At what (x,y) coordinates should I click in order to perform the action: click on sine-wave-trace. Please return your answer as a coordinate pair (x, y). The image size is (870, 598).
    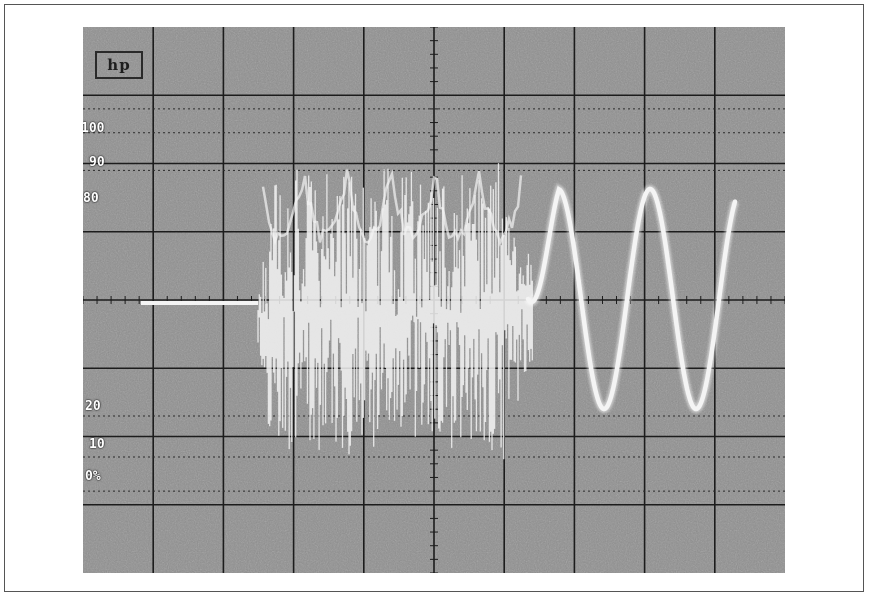
    Looking at the image, I should click on (631, 298).